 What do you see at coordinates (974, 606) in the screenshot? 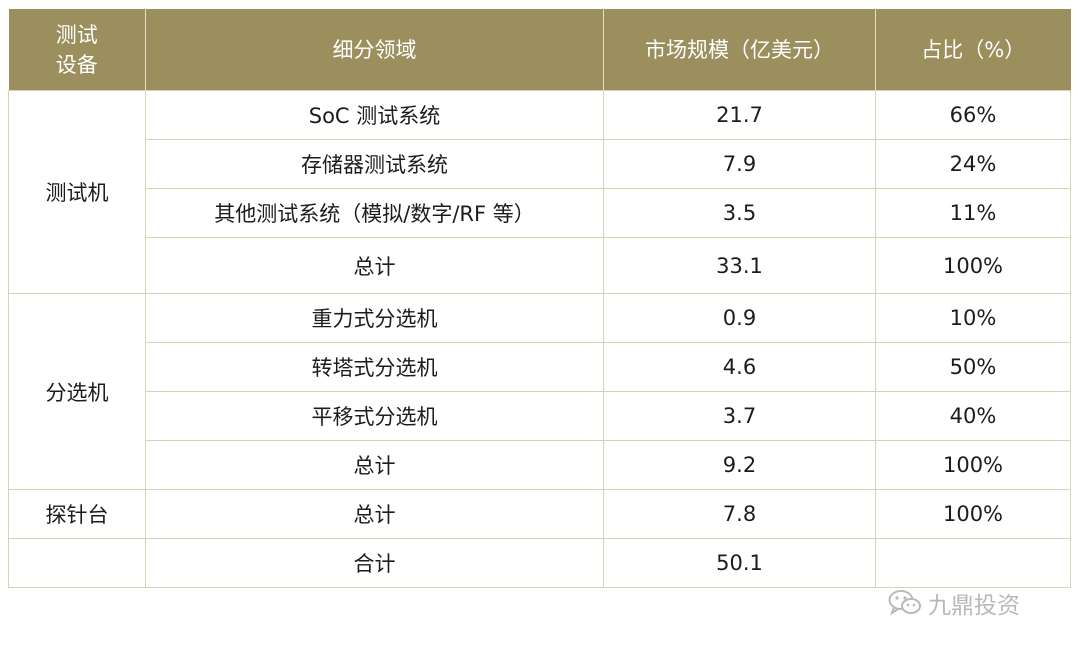
I see `watermark-text: 九鼎投资` at bounding box center [974, 606].